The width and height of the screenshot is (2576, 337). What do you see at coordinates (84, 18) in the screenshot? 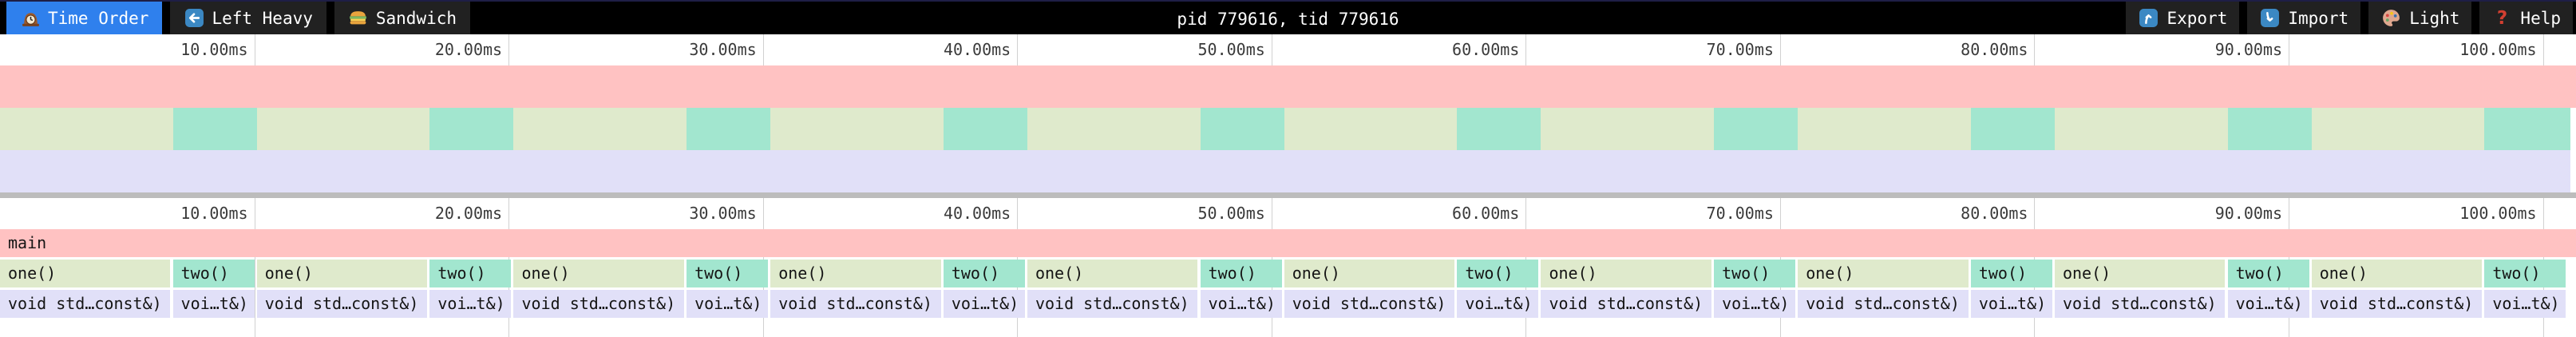
I see `tab-time-order: Time Order` at bounding box center [84, 18].